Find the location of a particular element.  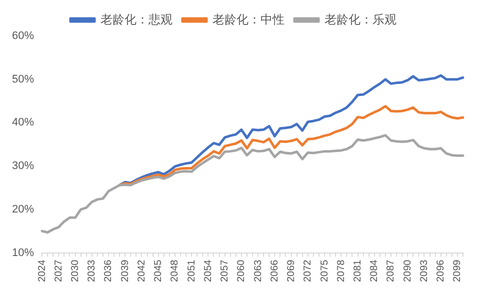

x-tick-label: 2024 is located at coordinates (42, 270).